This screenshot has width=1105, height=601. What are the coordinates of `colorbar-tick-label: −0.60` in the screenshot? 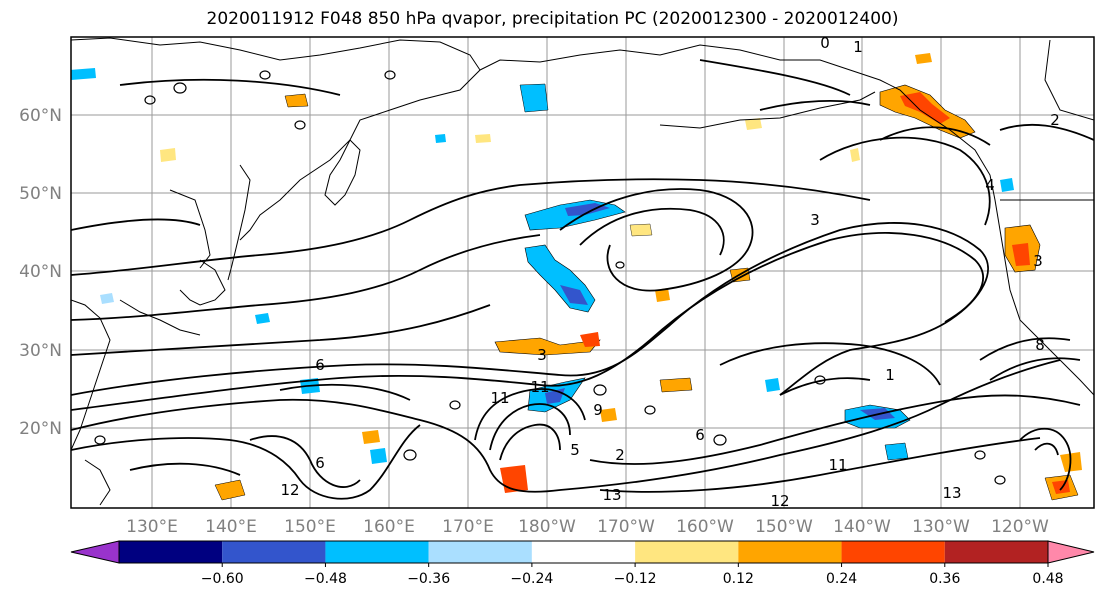 It's located at (222, 579).